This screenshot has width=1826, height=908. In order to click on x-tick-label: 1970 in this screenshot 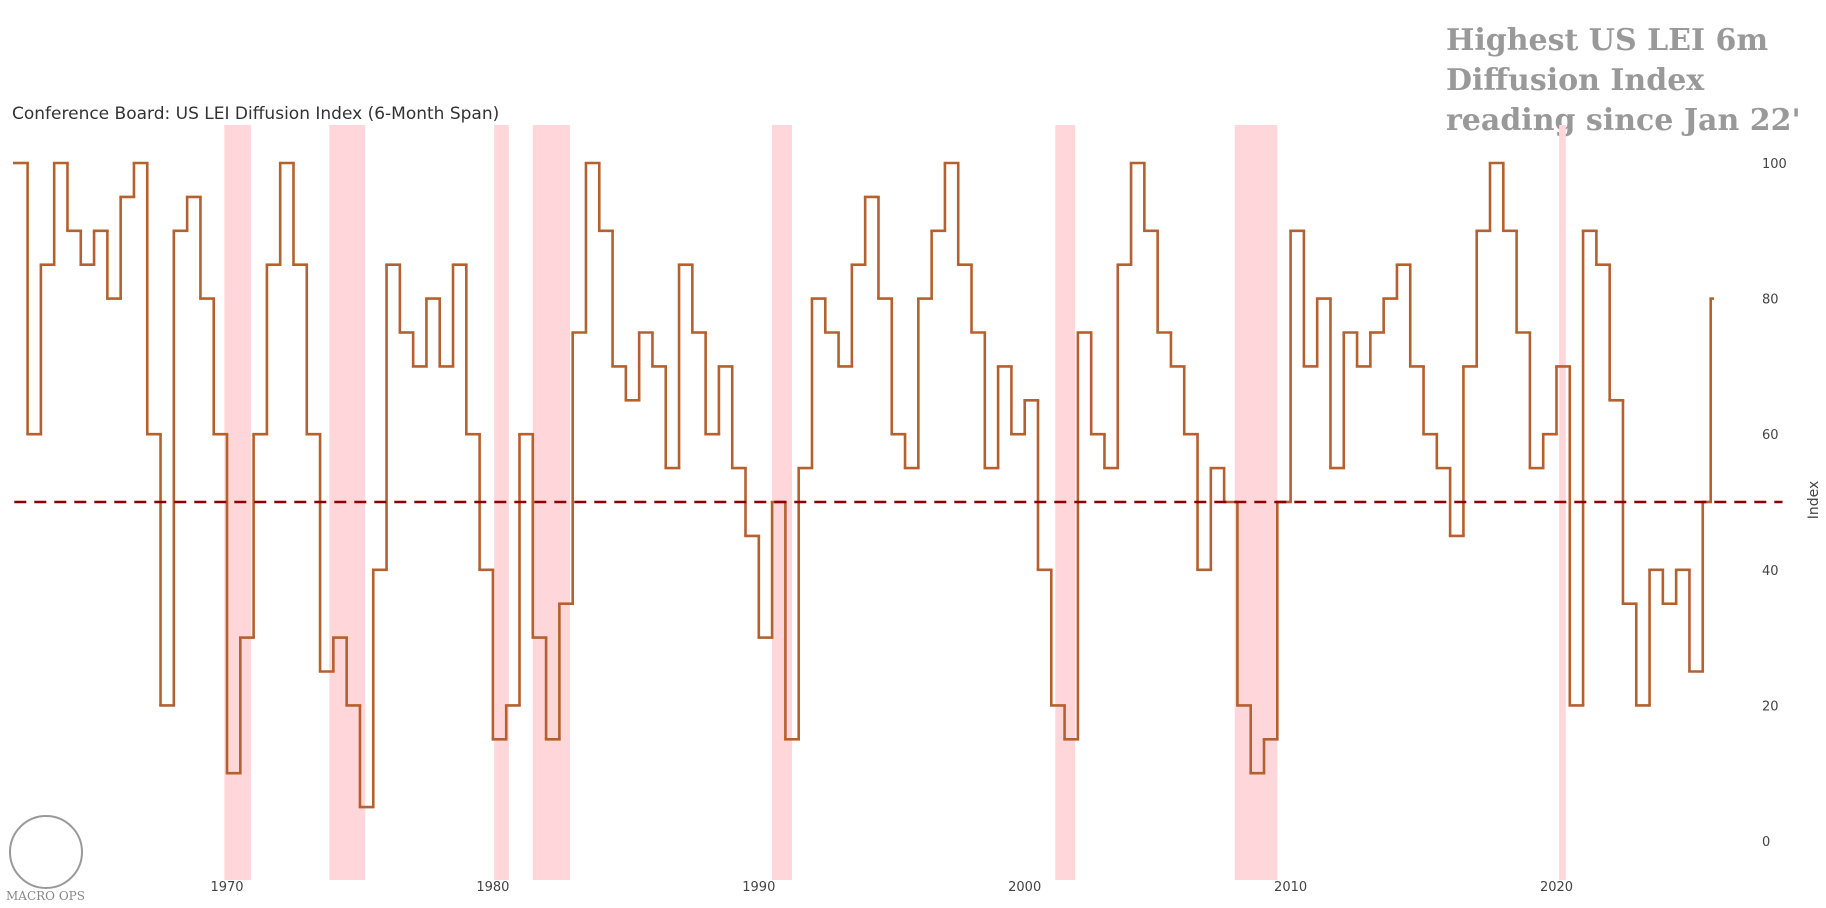, I will do `click(226, 887)`.